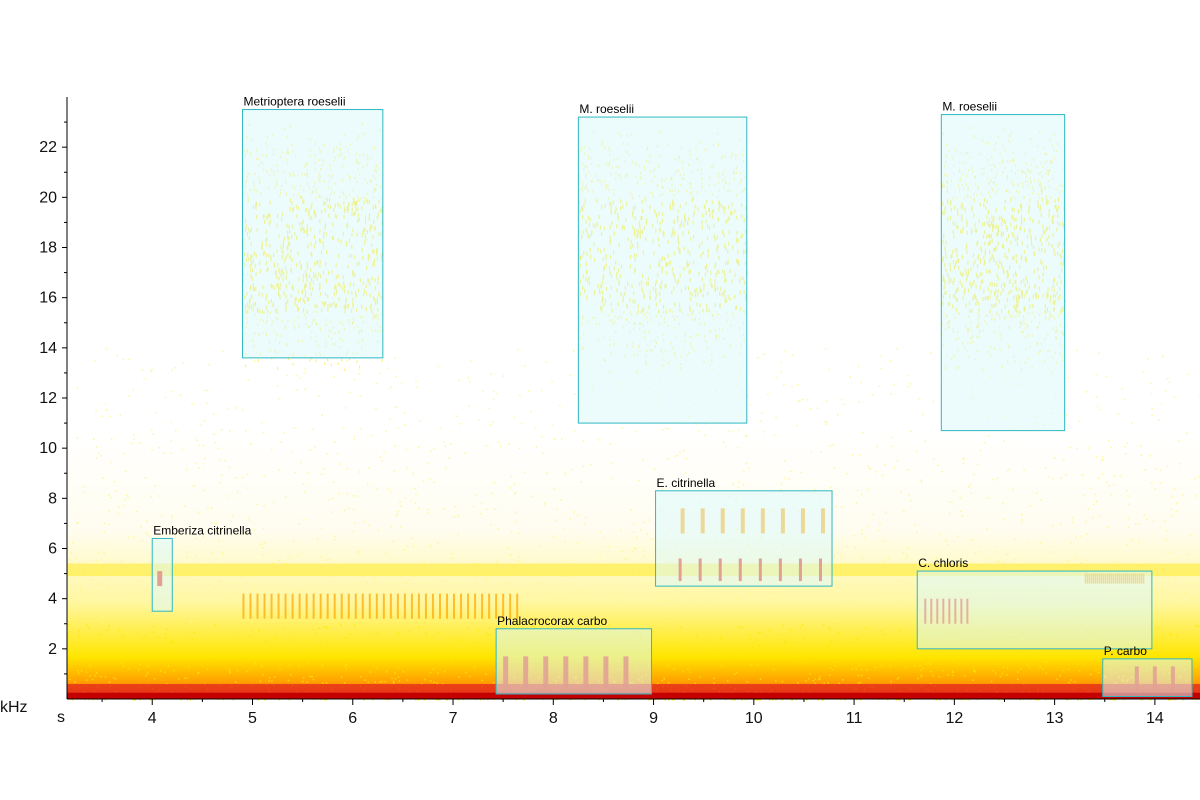  Describe the element at coordinates (252, 718) in the screenshot. I see `x-tick-label: 5` at that location.